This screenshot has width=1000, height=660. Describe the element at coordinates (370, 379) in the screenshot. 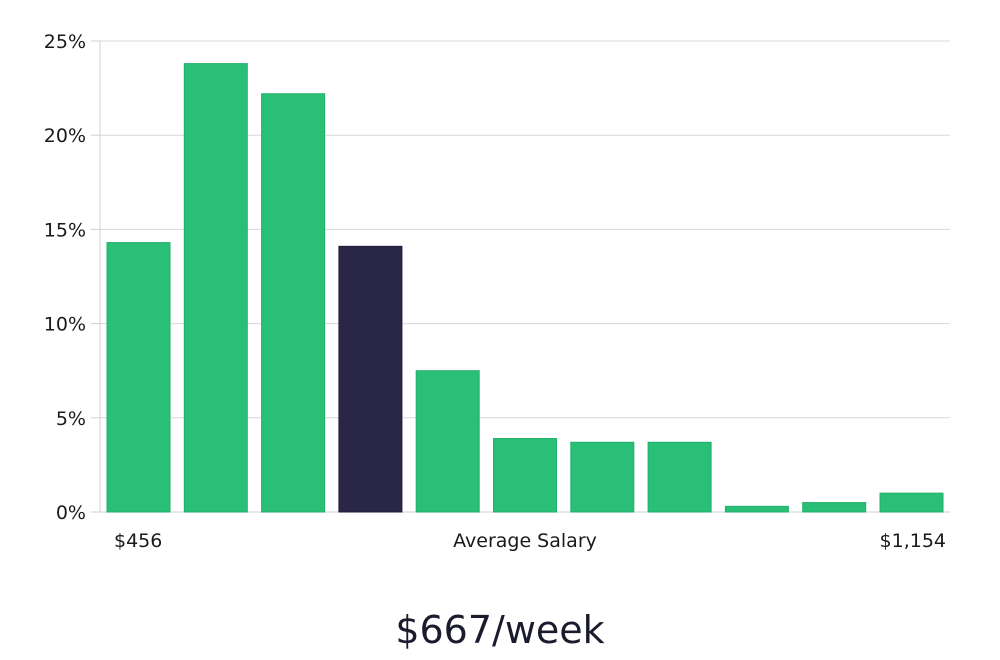

I see `bar-highlighted` at that location.